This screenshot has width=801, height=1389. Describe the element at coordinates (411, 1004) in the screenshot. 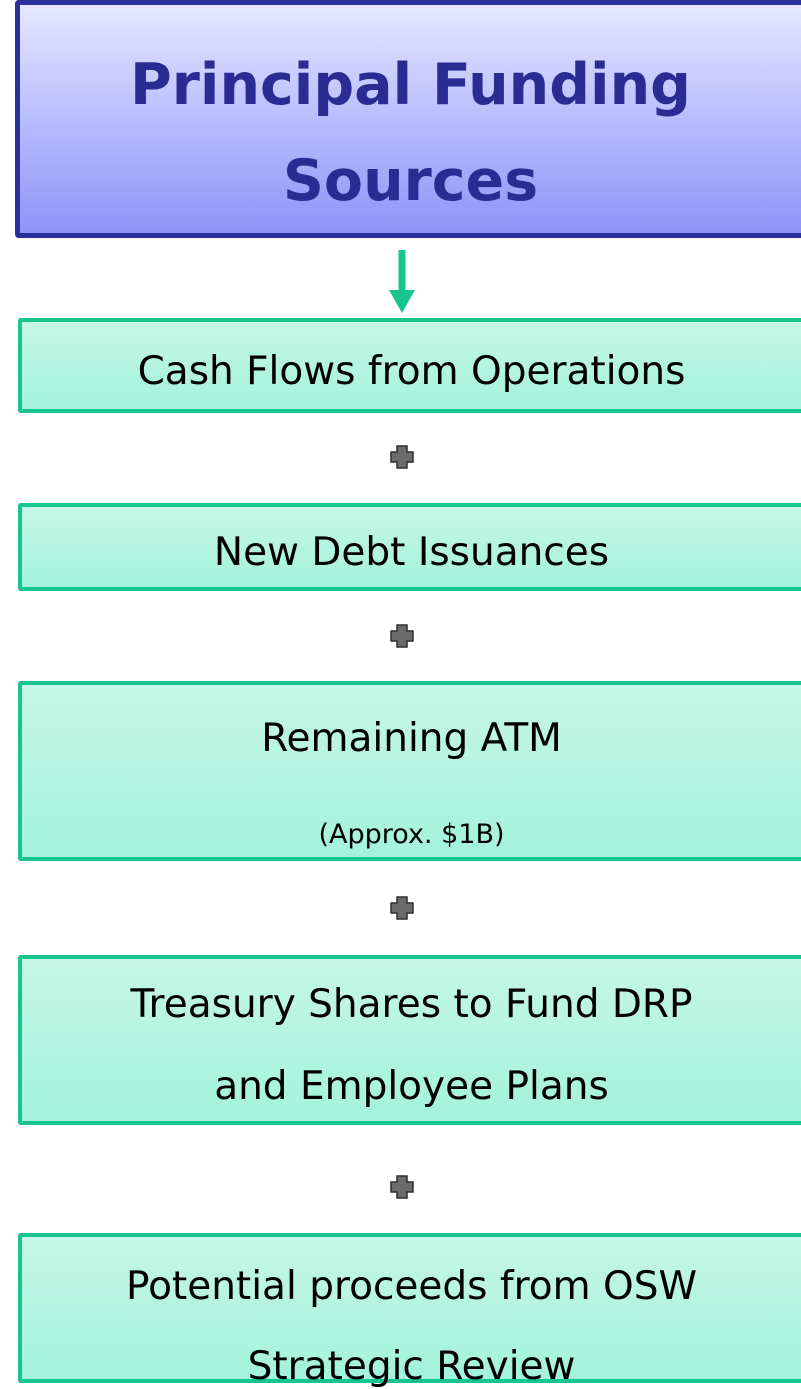

I see `source-text: Treasury Shares to Fund DRP` at that location.